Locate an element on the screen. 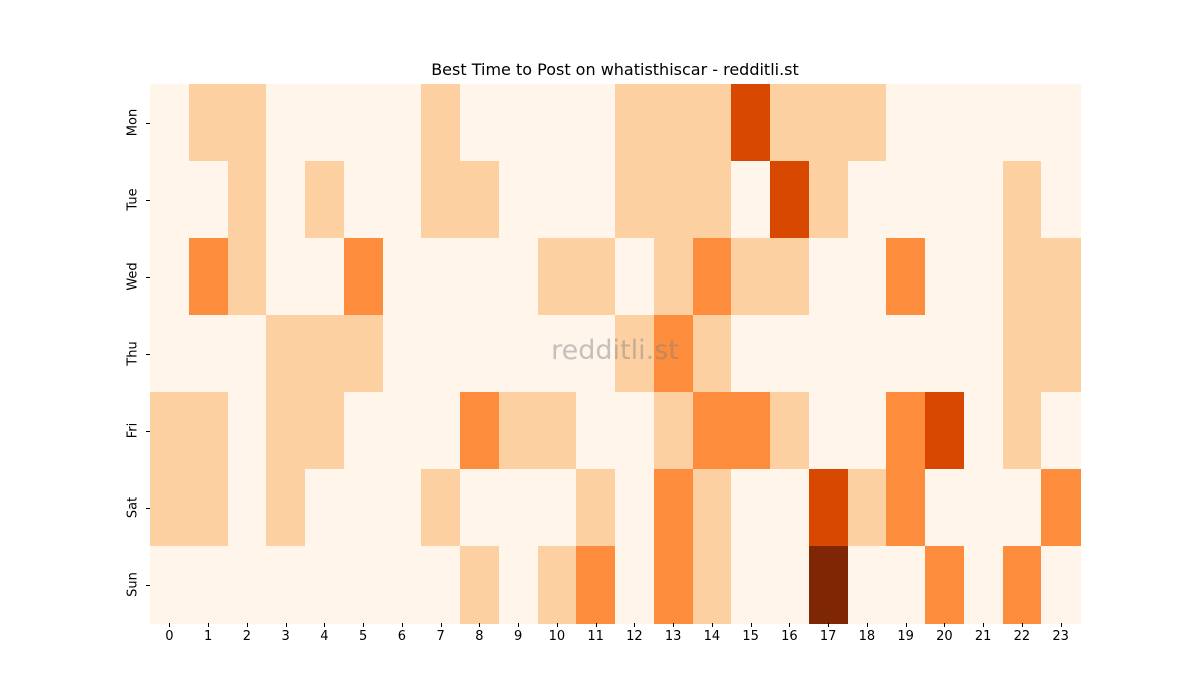 The height and width of the screenshot is (700, 1200). x-tick-label: 16 is located at coordinates (789, 636).